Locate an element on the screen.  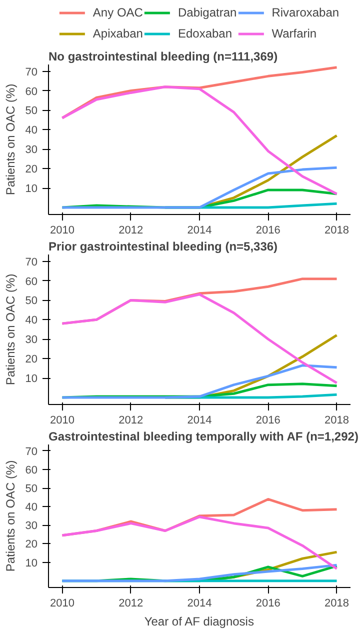
chart-title: Gastrointestinal bleeding temporally with AF (n=1,292) is located at coordinates (203, 437).